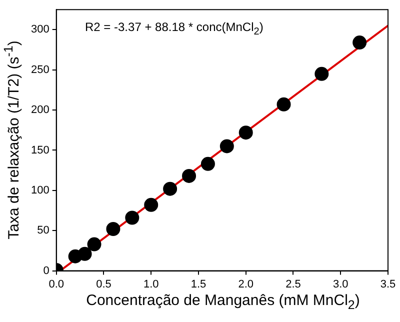  I want to click on y-tick-label: 150, so click(40, 150).